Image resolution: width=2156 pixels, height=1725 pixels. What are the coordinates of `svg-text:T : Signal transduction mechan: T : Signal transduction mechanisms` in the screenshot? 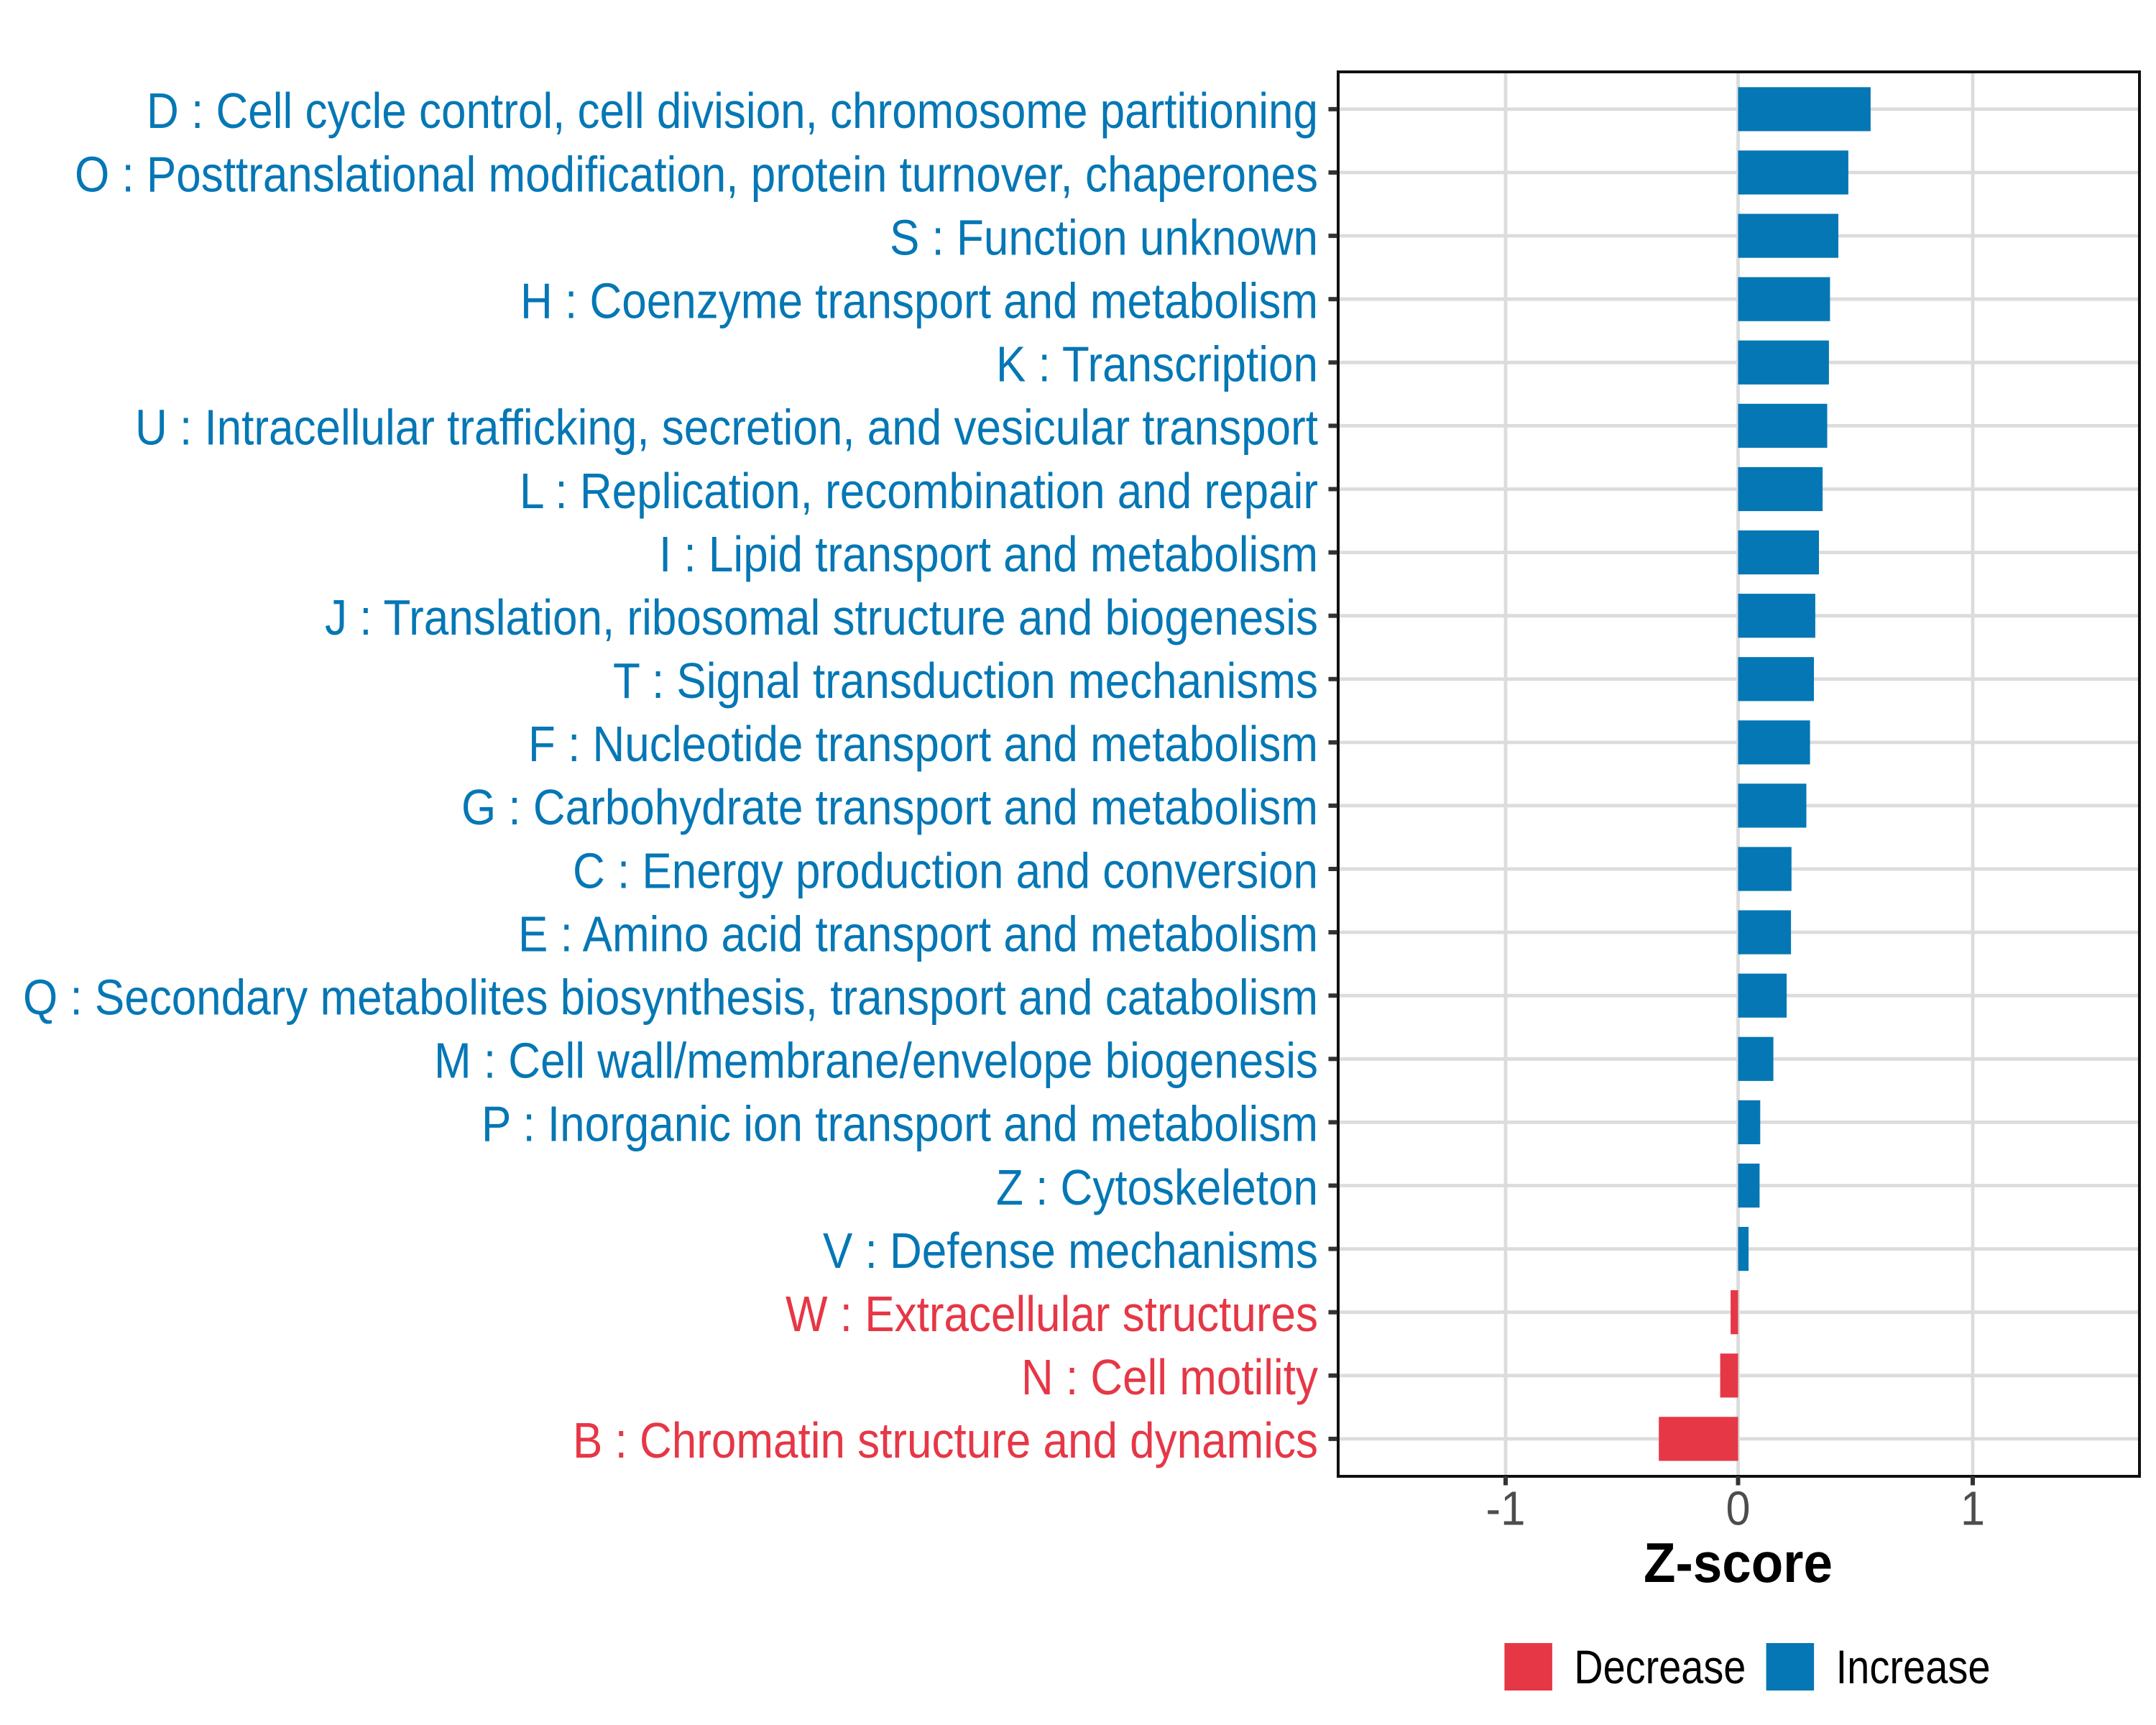 It's located at (965, 681).